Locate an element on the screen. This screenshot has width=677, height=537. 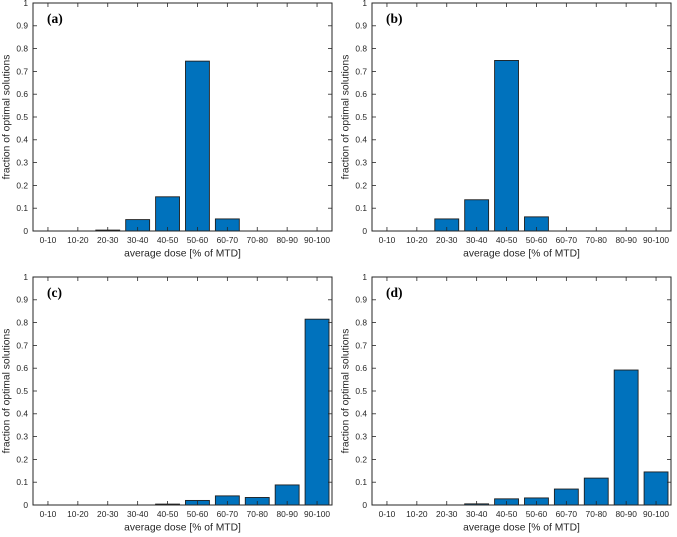
panel-letter: (c) is located at coordinates (54, 292).